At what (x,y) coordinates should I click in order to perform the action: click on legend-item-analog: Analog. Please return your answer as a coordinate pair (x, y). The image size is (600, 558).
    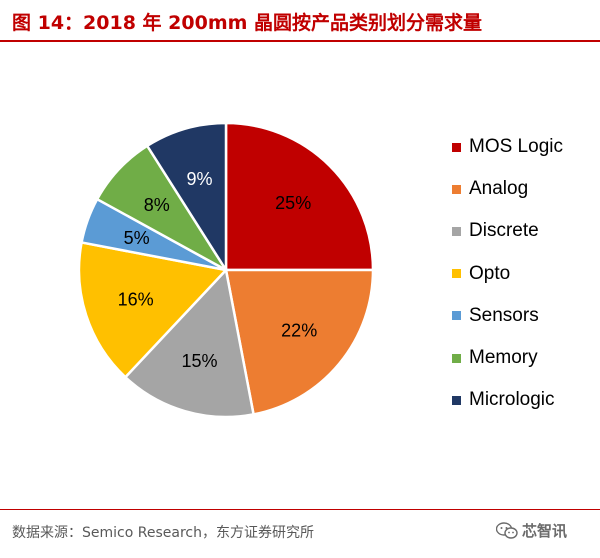
    Looking at the image, I should click on (507, 189).